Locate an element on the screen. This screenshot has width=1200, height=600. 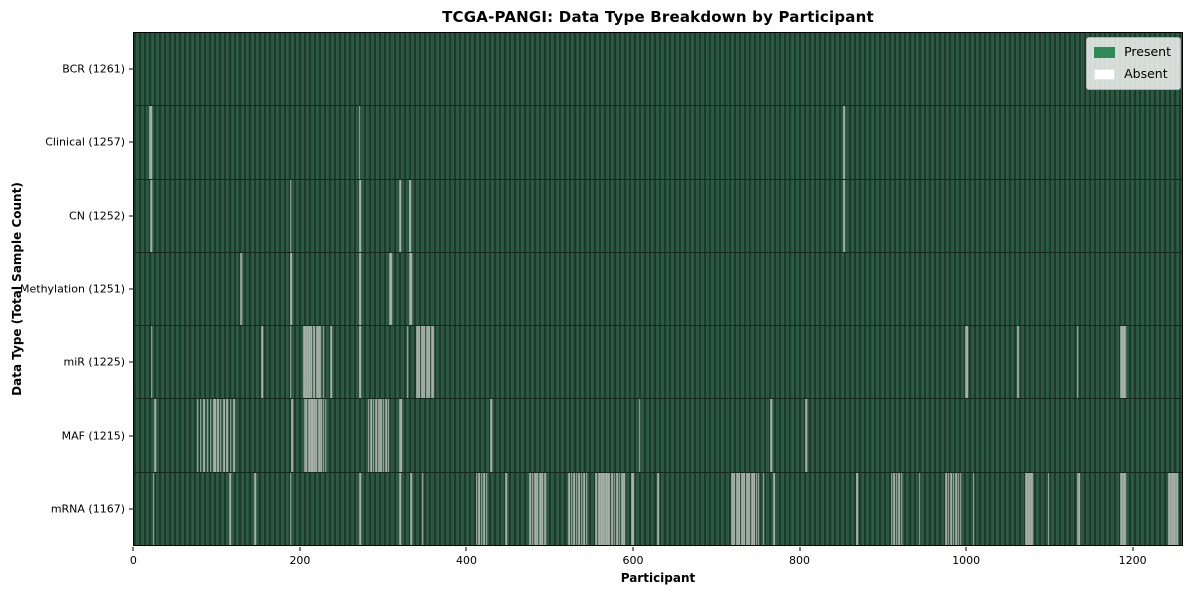
y-tick-label-bcr: BCR (1261) is located at coordinates (93, 69).